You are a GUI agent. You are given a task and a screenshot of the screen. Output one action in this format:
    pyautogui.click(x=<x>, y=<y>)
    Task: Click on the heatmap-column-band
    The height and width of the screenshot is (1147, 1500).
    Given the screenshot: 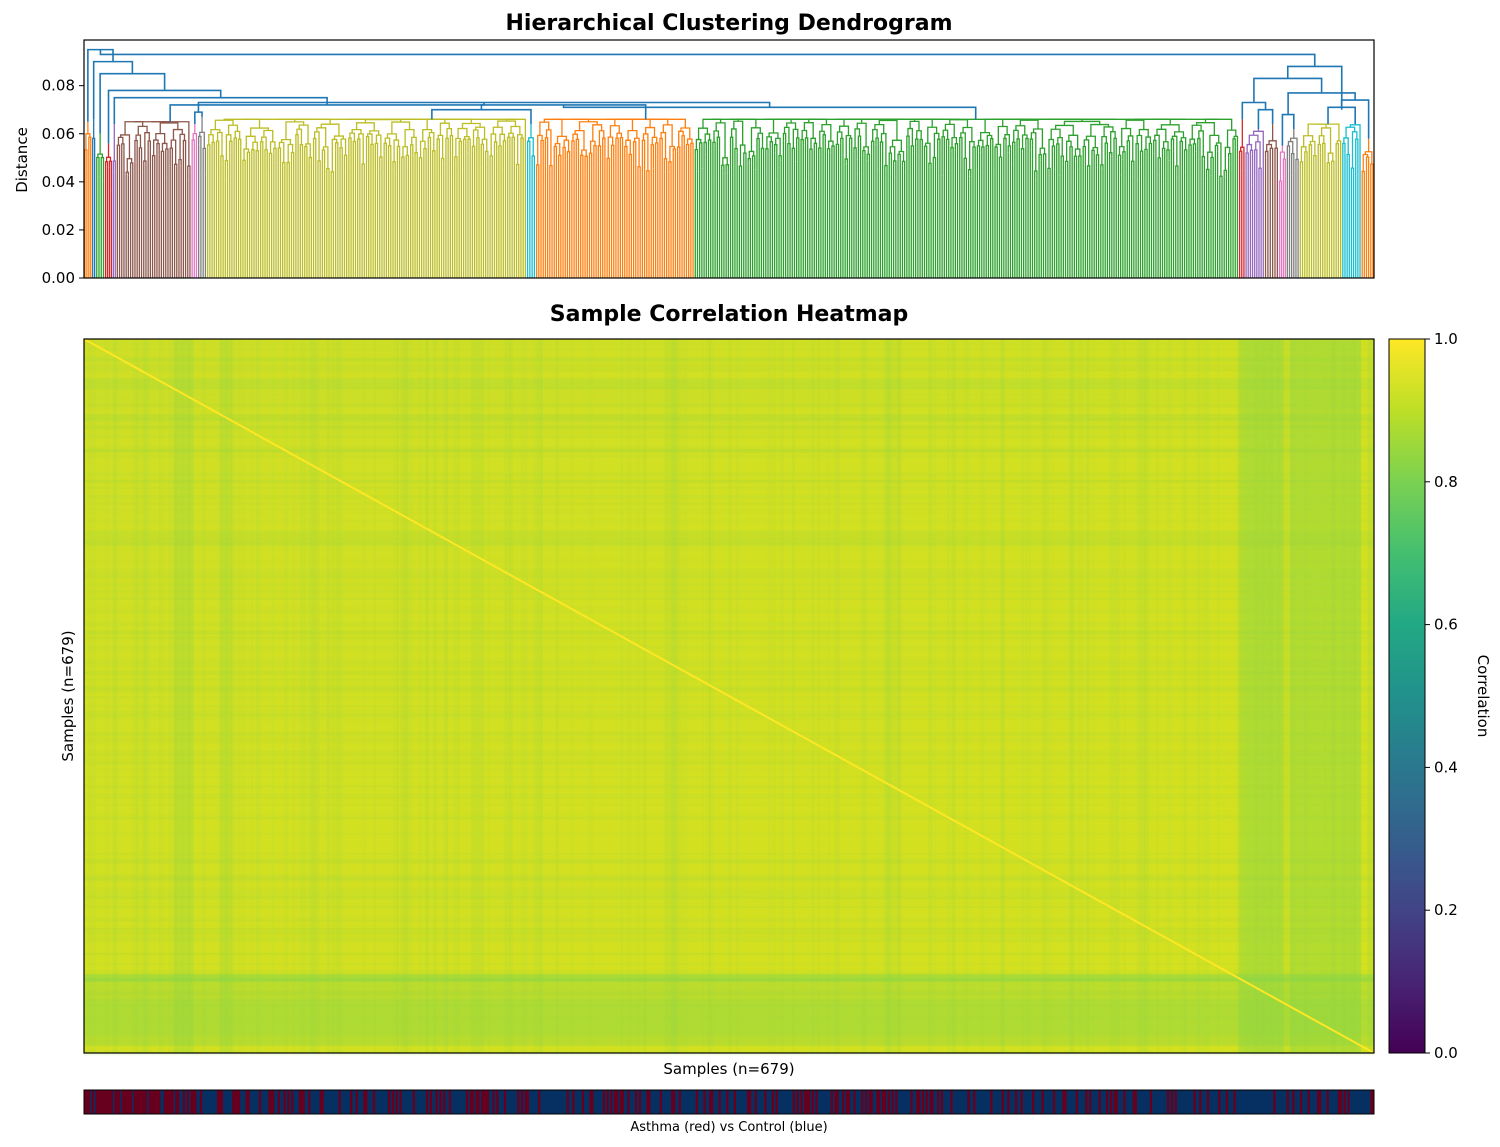 What is the action you would take?
    pyautogui.click(x=1303, y=696)
    